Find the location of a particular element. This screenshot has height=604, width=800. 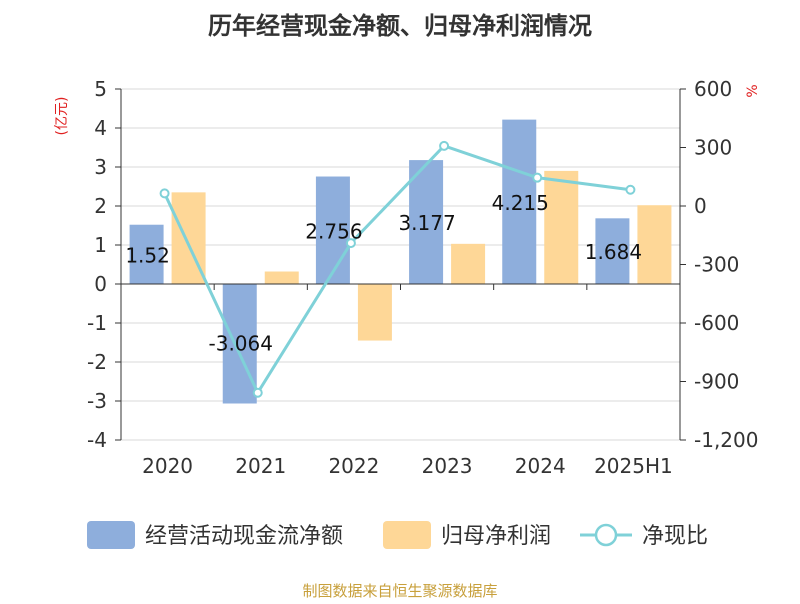

y-right-tick-label: -900 is located at coordinates (716, 382).